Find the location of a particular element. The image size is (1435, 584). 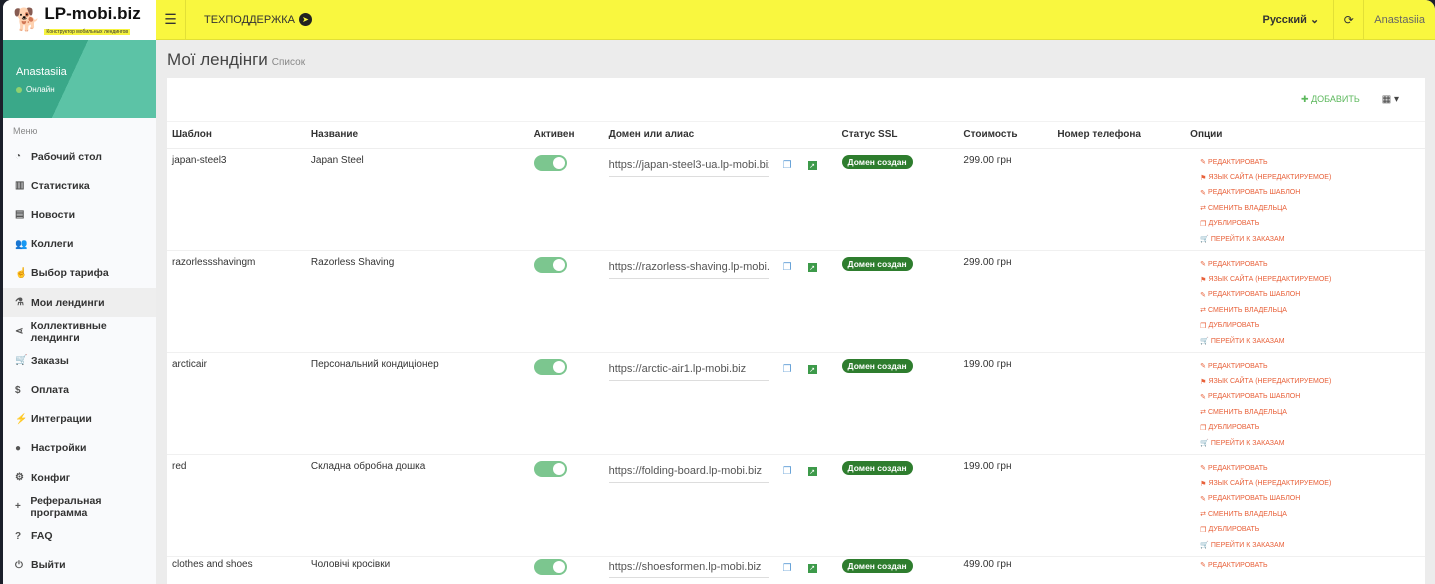

action-icon: 🛒 is located at coordinates (1204, 546).